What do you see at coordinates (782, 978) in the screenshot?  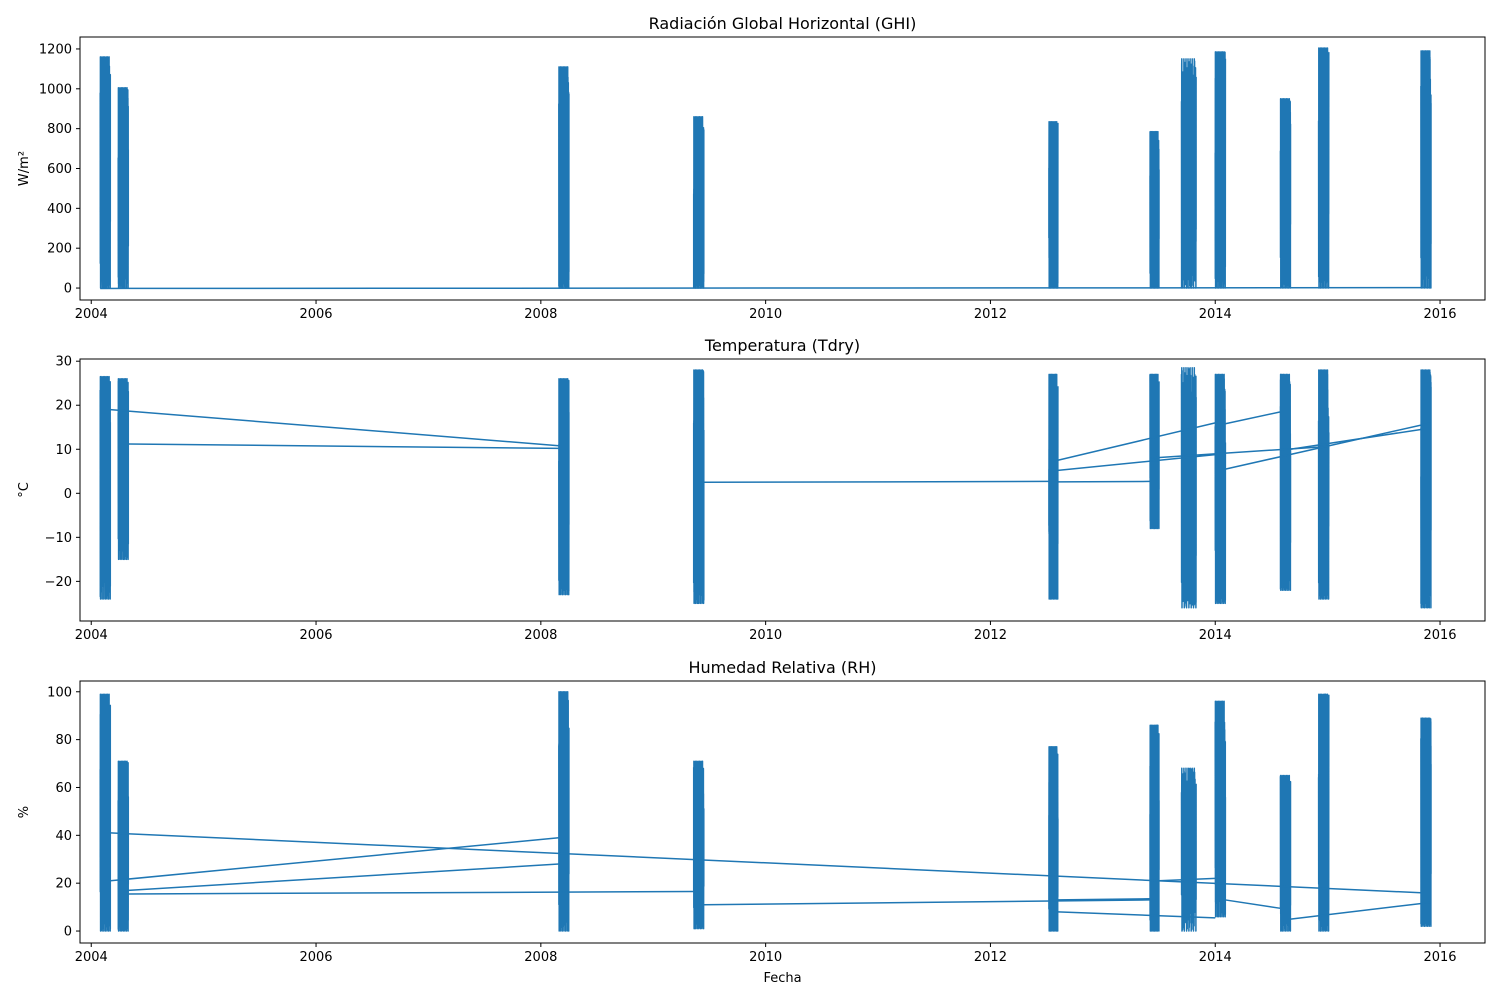 I see `x-axis-label: Fecha` at bounding box center [782, 978].